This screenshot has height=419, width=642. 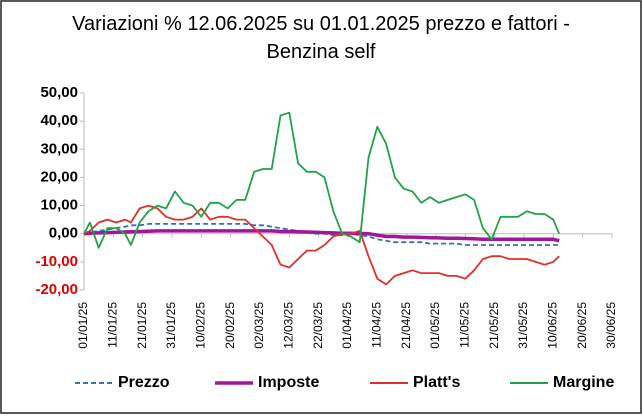 I want to click on x-tick-label: 12/03/25, so click(x=289, y=325).